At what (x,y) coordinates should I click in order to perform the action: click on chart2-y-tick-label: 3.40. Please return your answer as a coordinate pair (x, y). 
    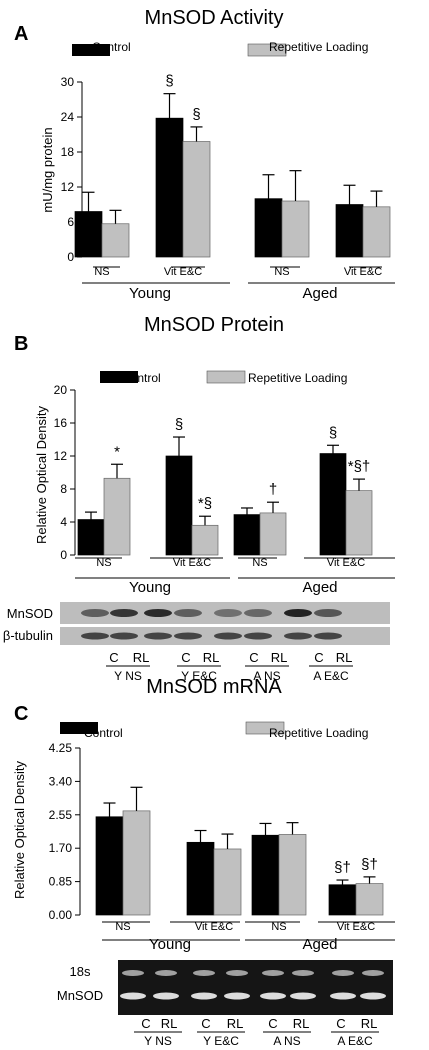
    Looking at the image, I should click on (61, 781).